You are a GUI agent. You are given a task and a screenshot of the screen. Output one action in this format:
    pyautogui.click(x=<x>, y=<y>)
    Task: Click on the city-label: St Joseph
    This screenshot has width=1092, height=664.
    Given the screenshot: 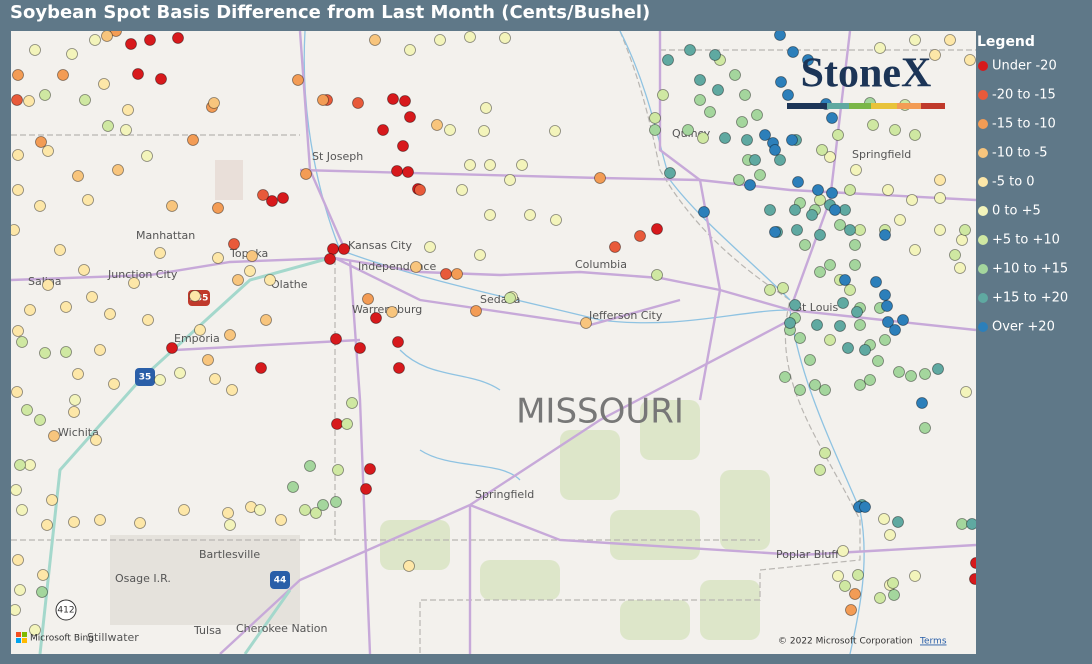 What is the action you would take?
    pyautogui.click(x=337, y=156)
    